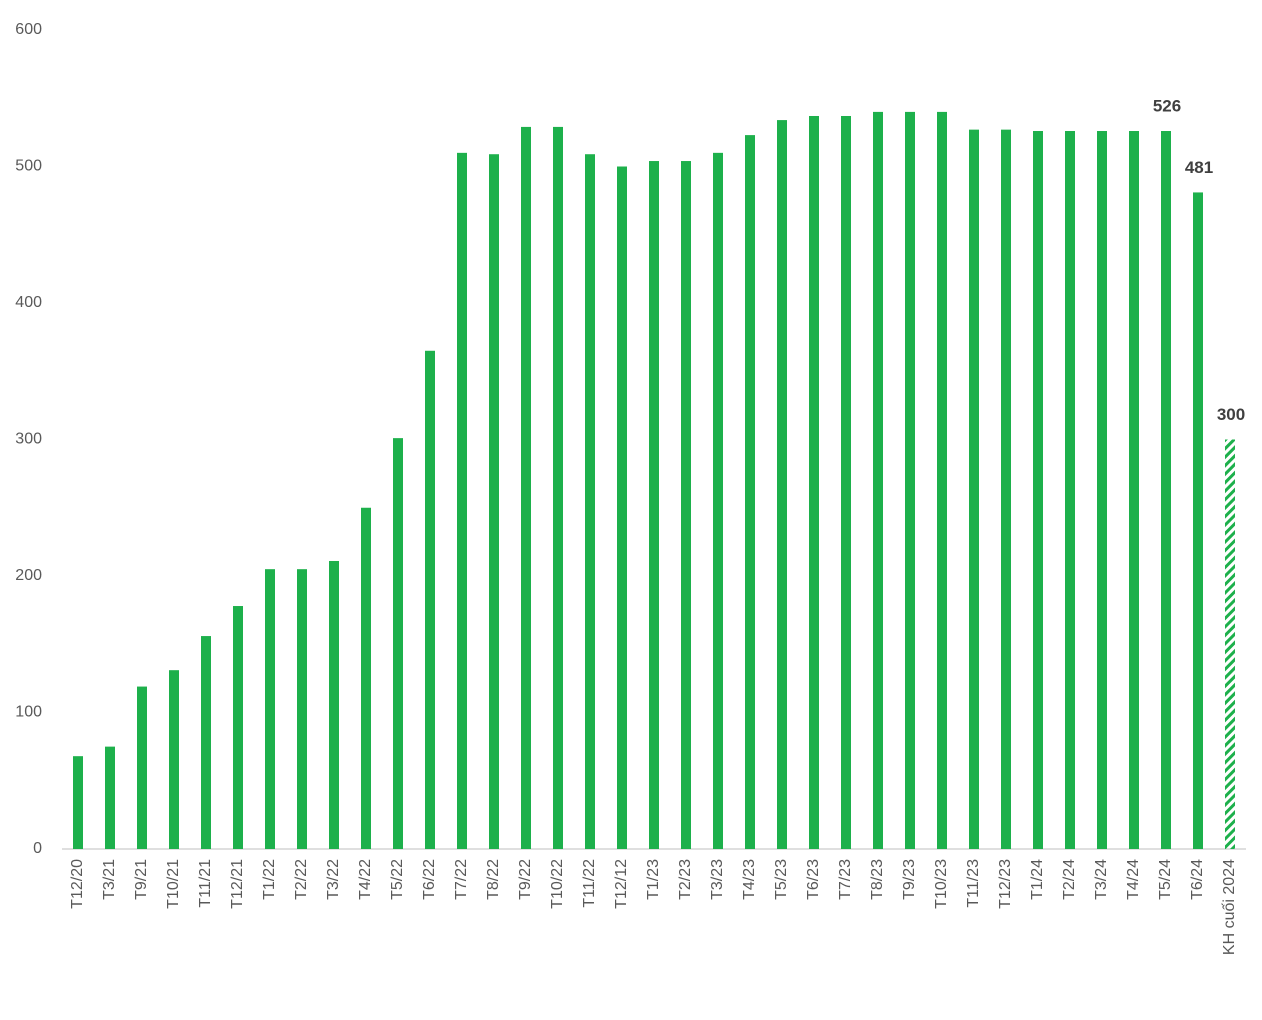  What do you see at coordinates (685, 879) in the screenshot?
I see `x-tick-label: T2/23` at bounding box center [685, 879].